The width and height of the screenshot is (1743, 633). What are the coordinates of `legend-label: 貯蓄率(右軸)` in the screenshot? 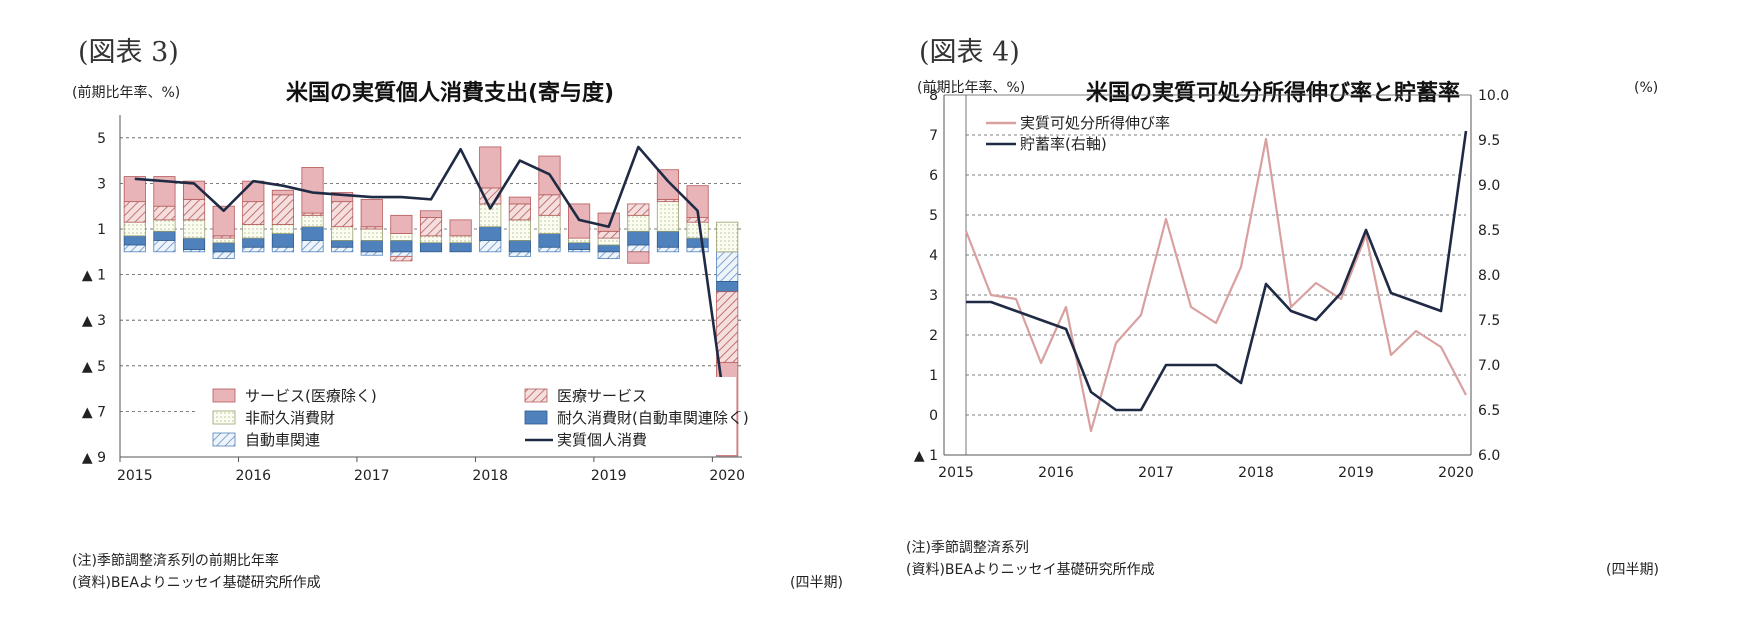 It's located at (1063, 144).